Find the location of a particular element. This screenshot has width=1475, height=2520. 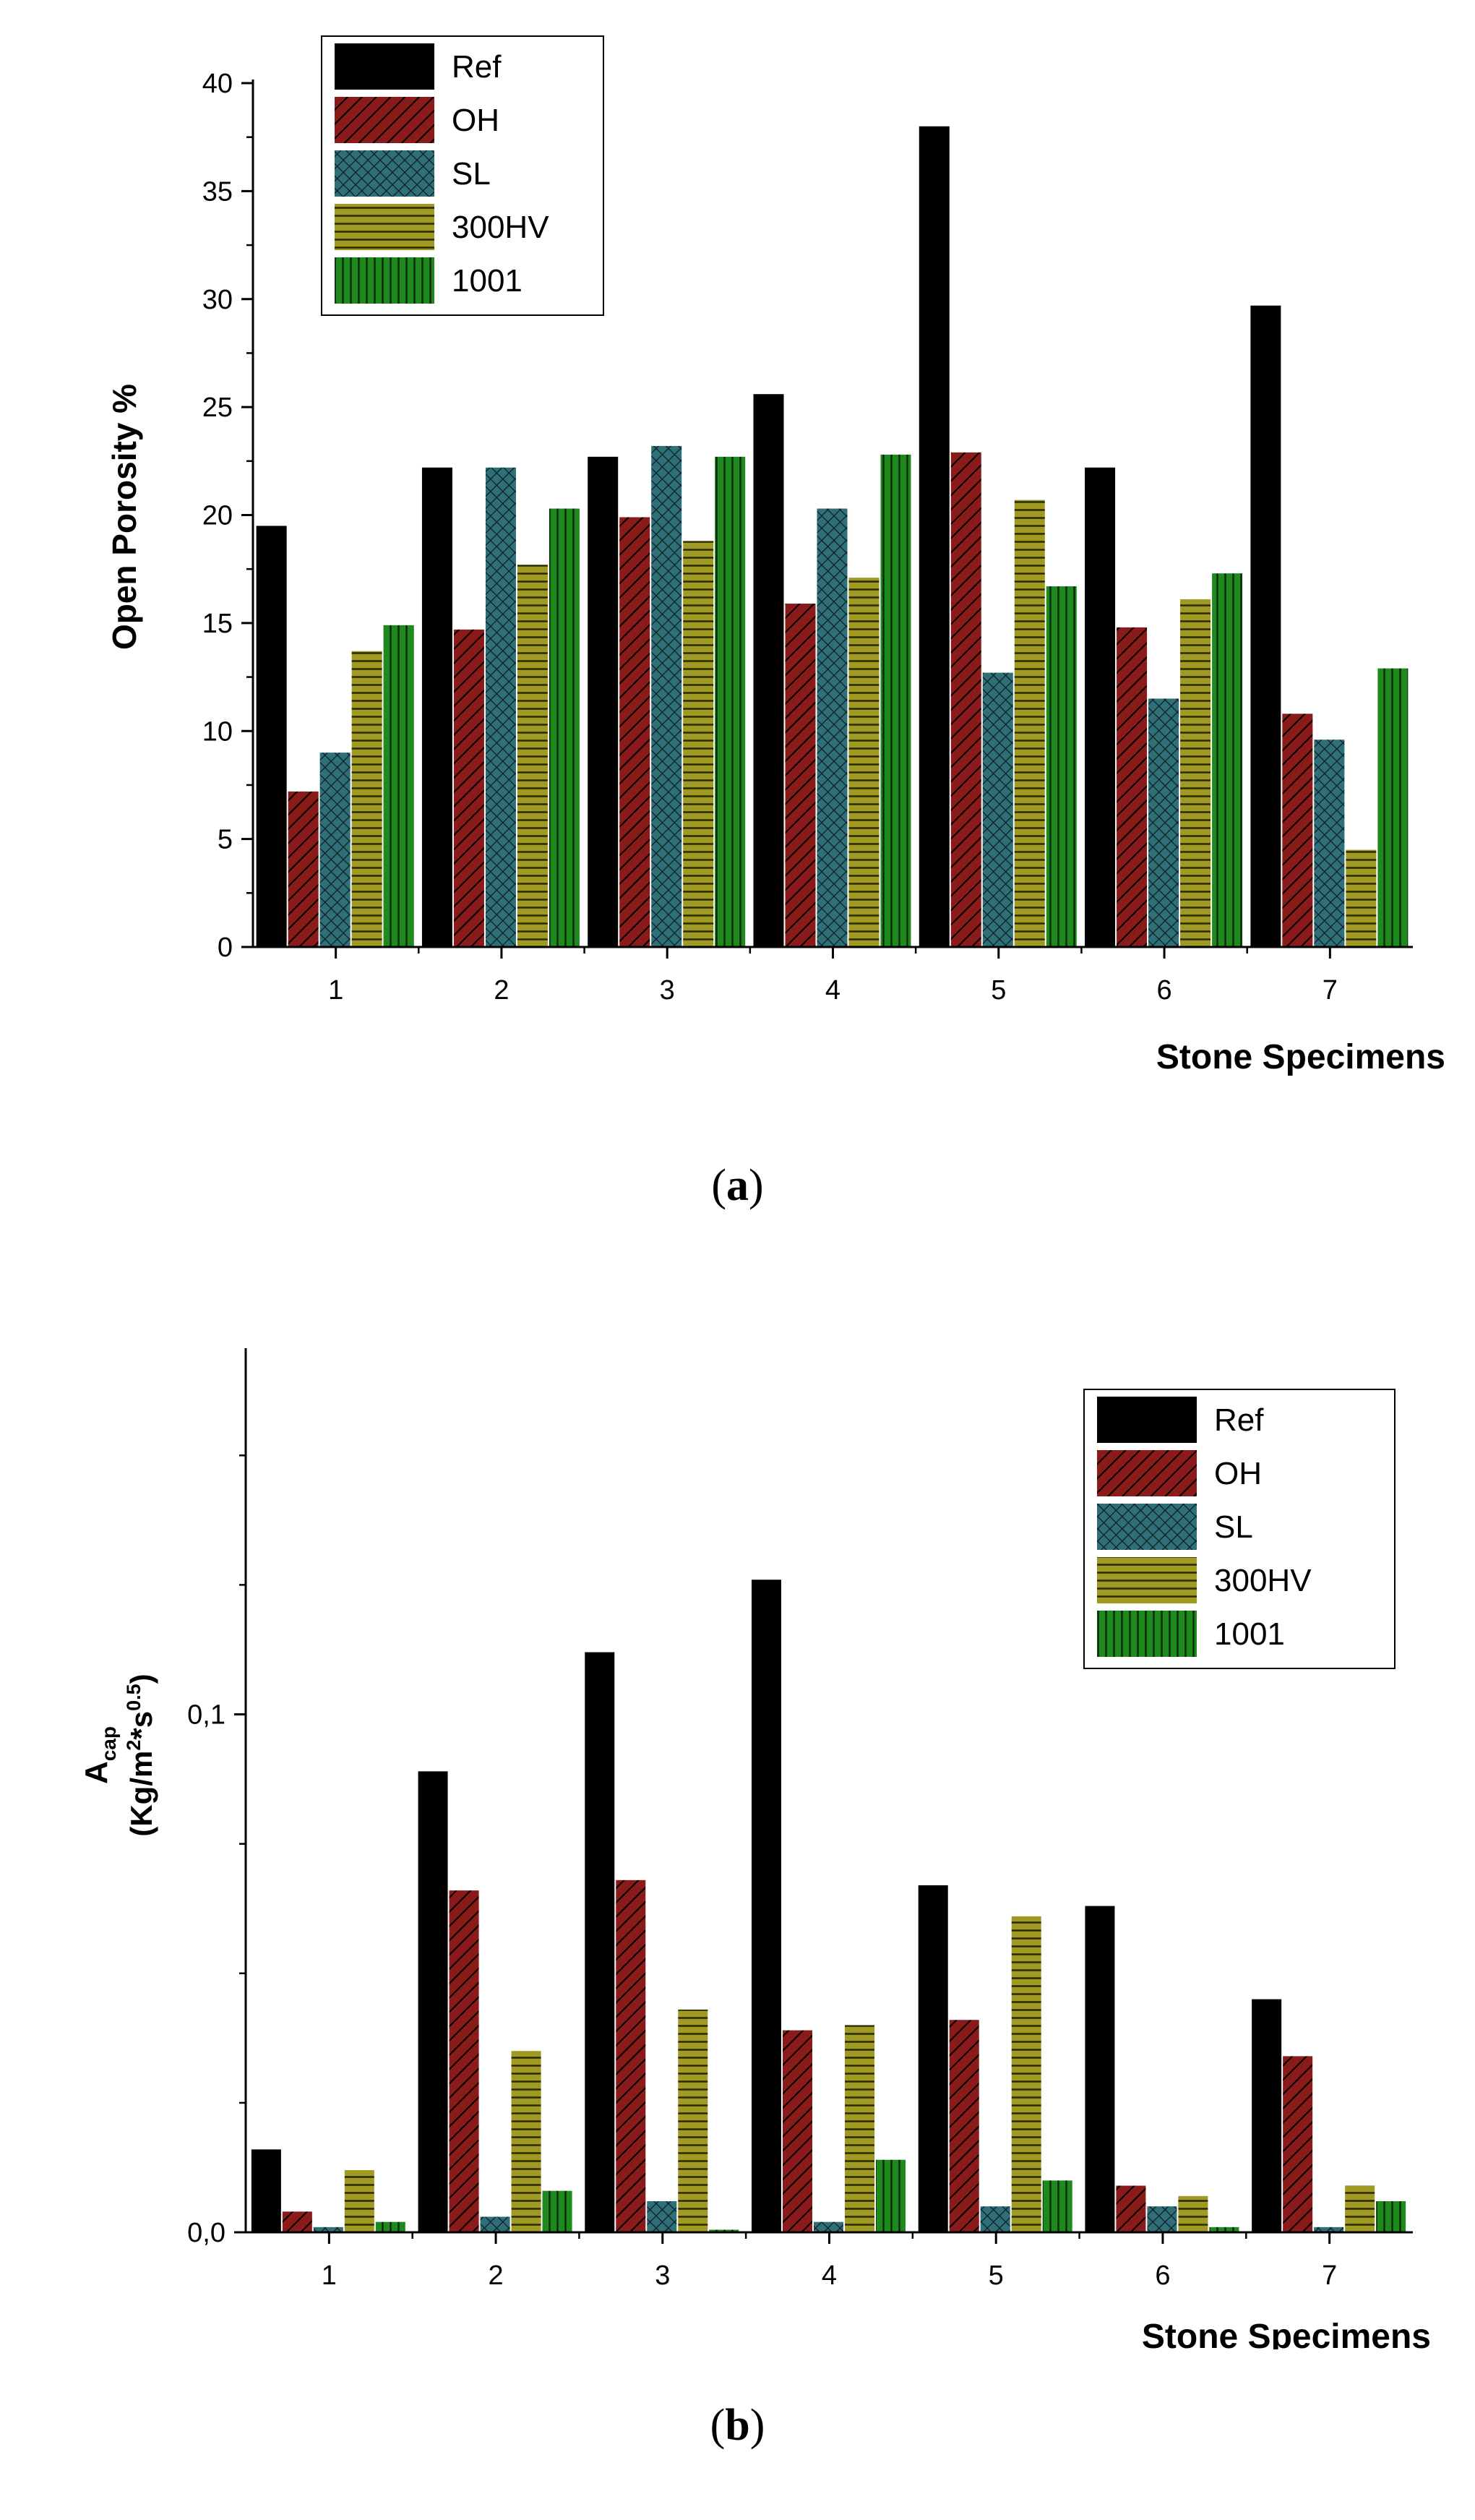

x-ticks-1: 1 2 3 4 5 6 7 is located at coordinates (829, 2261).